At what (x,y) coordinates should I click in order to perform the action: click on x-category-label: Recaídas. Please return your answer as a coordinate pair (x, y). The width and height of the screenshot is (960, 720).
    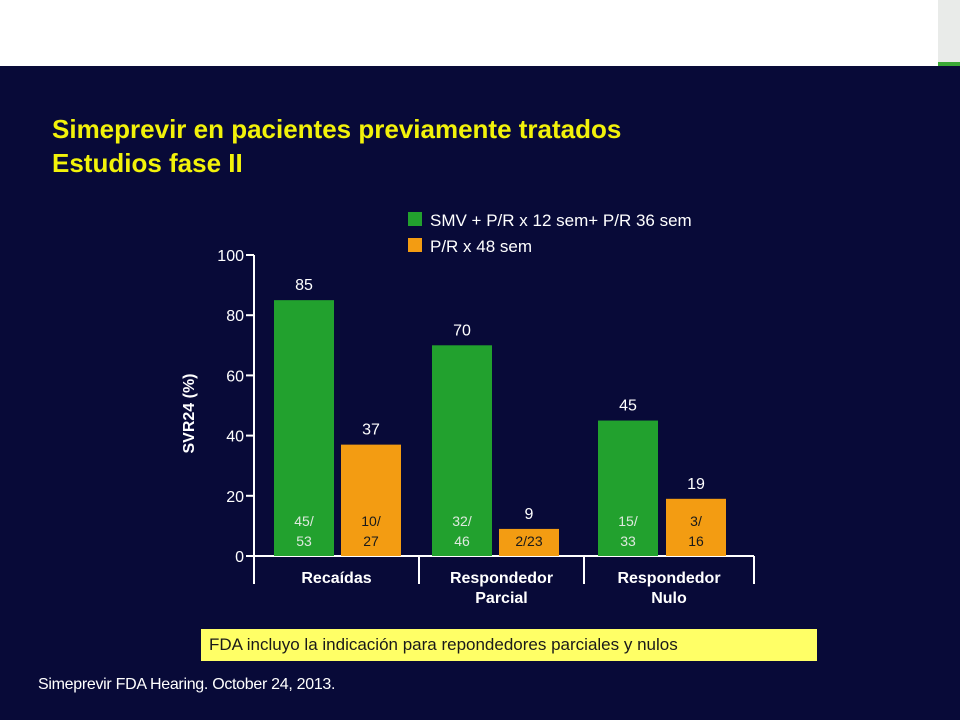
    Looking at the image, I should click on (336, 578).